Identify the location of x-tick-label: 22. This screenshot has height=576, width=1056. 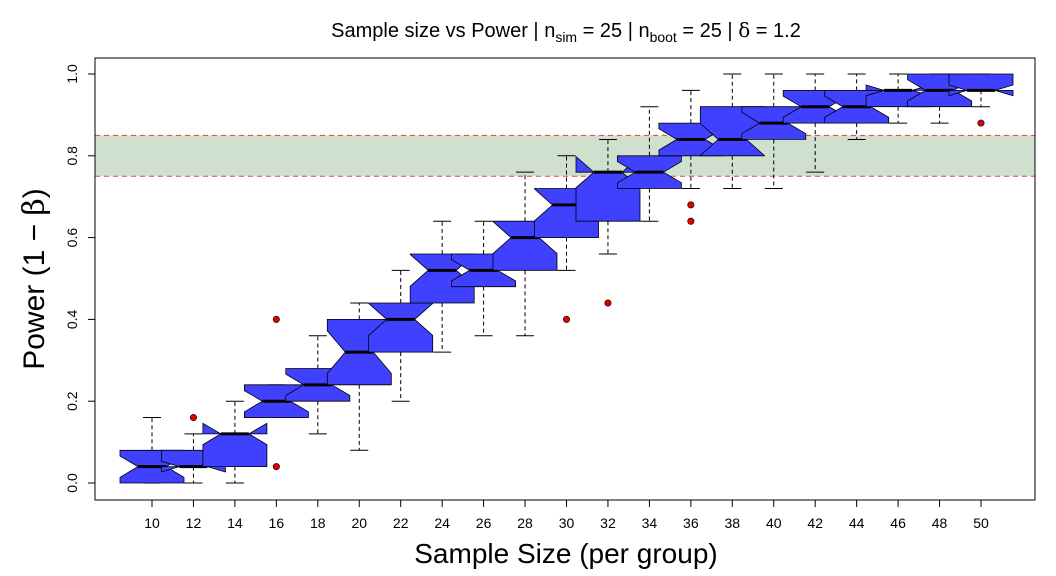
(401, 523).